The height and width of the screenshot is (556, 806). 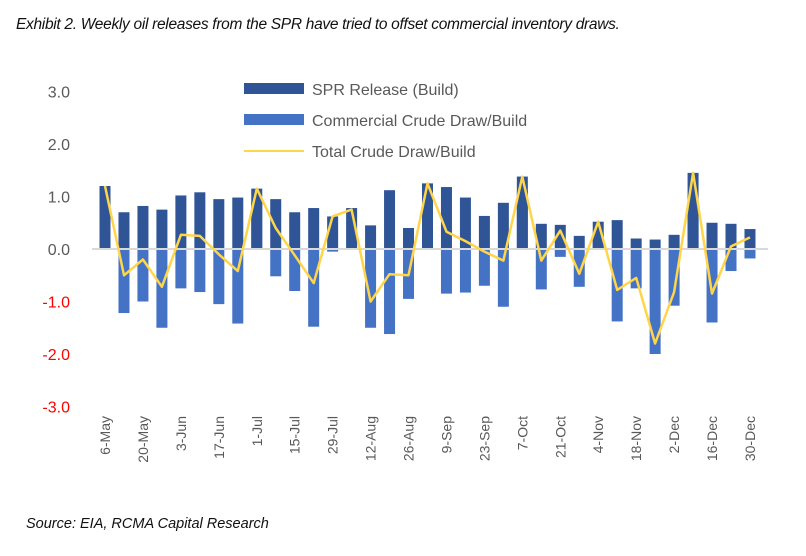 What do you see at coordinates (712, 438) in the screenshot?
I see `x-tick-label: 16-Dec` at bounding box center [712, 438].